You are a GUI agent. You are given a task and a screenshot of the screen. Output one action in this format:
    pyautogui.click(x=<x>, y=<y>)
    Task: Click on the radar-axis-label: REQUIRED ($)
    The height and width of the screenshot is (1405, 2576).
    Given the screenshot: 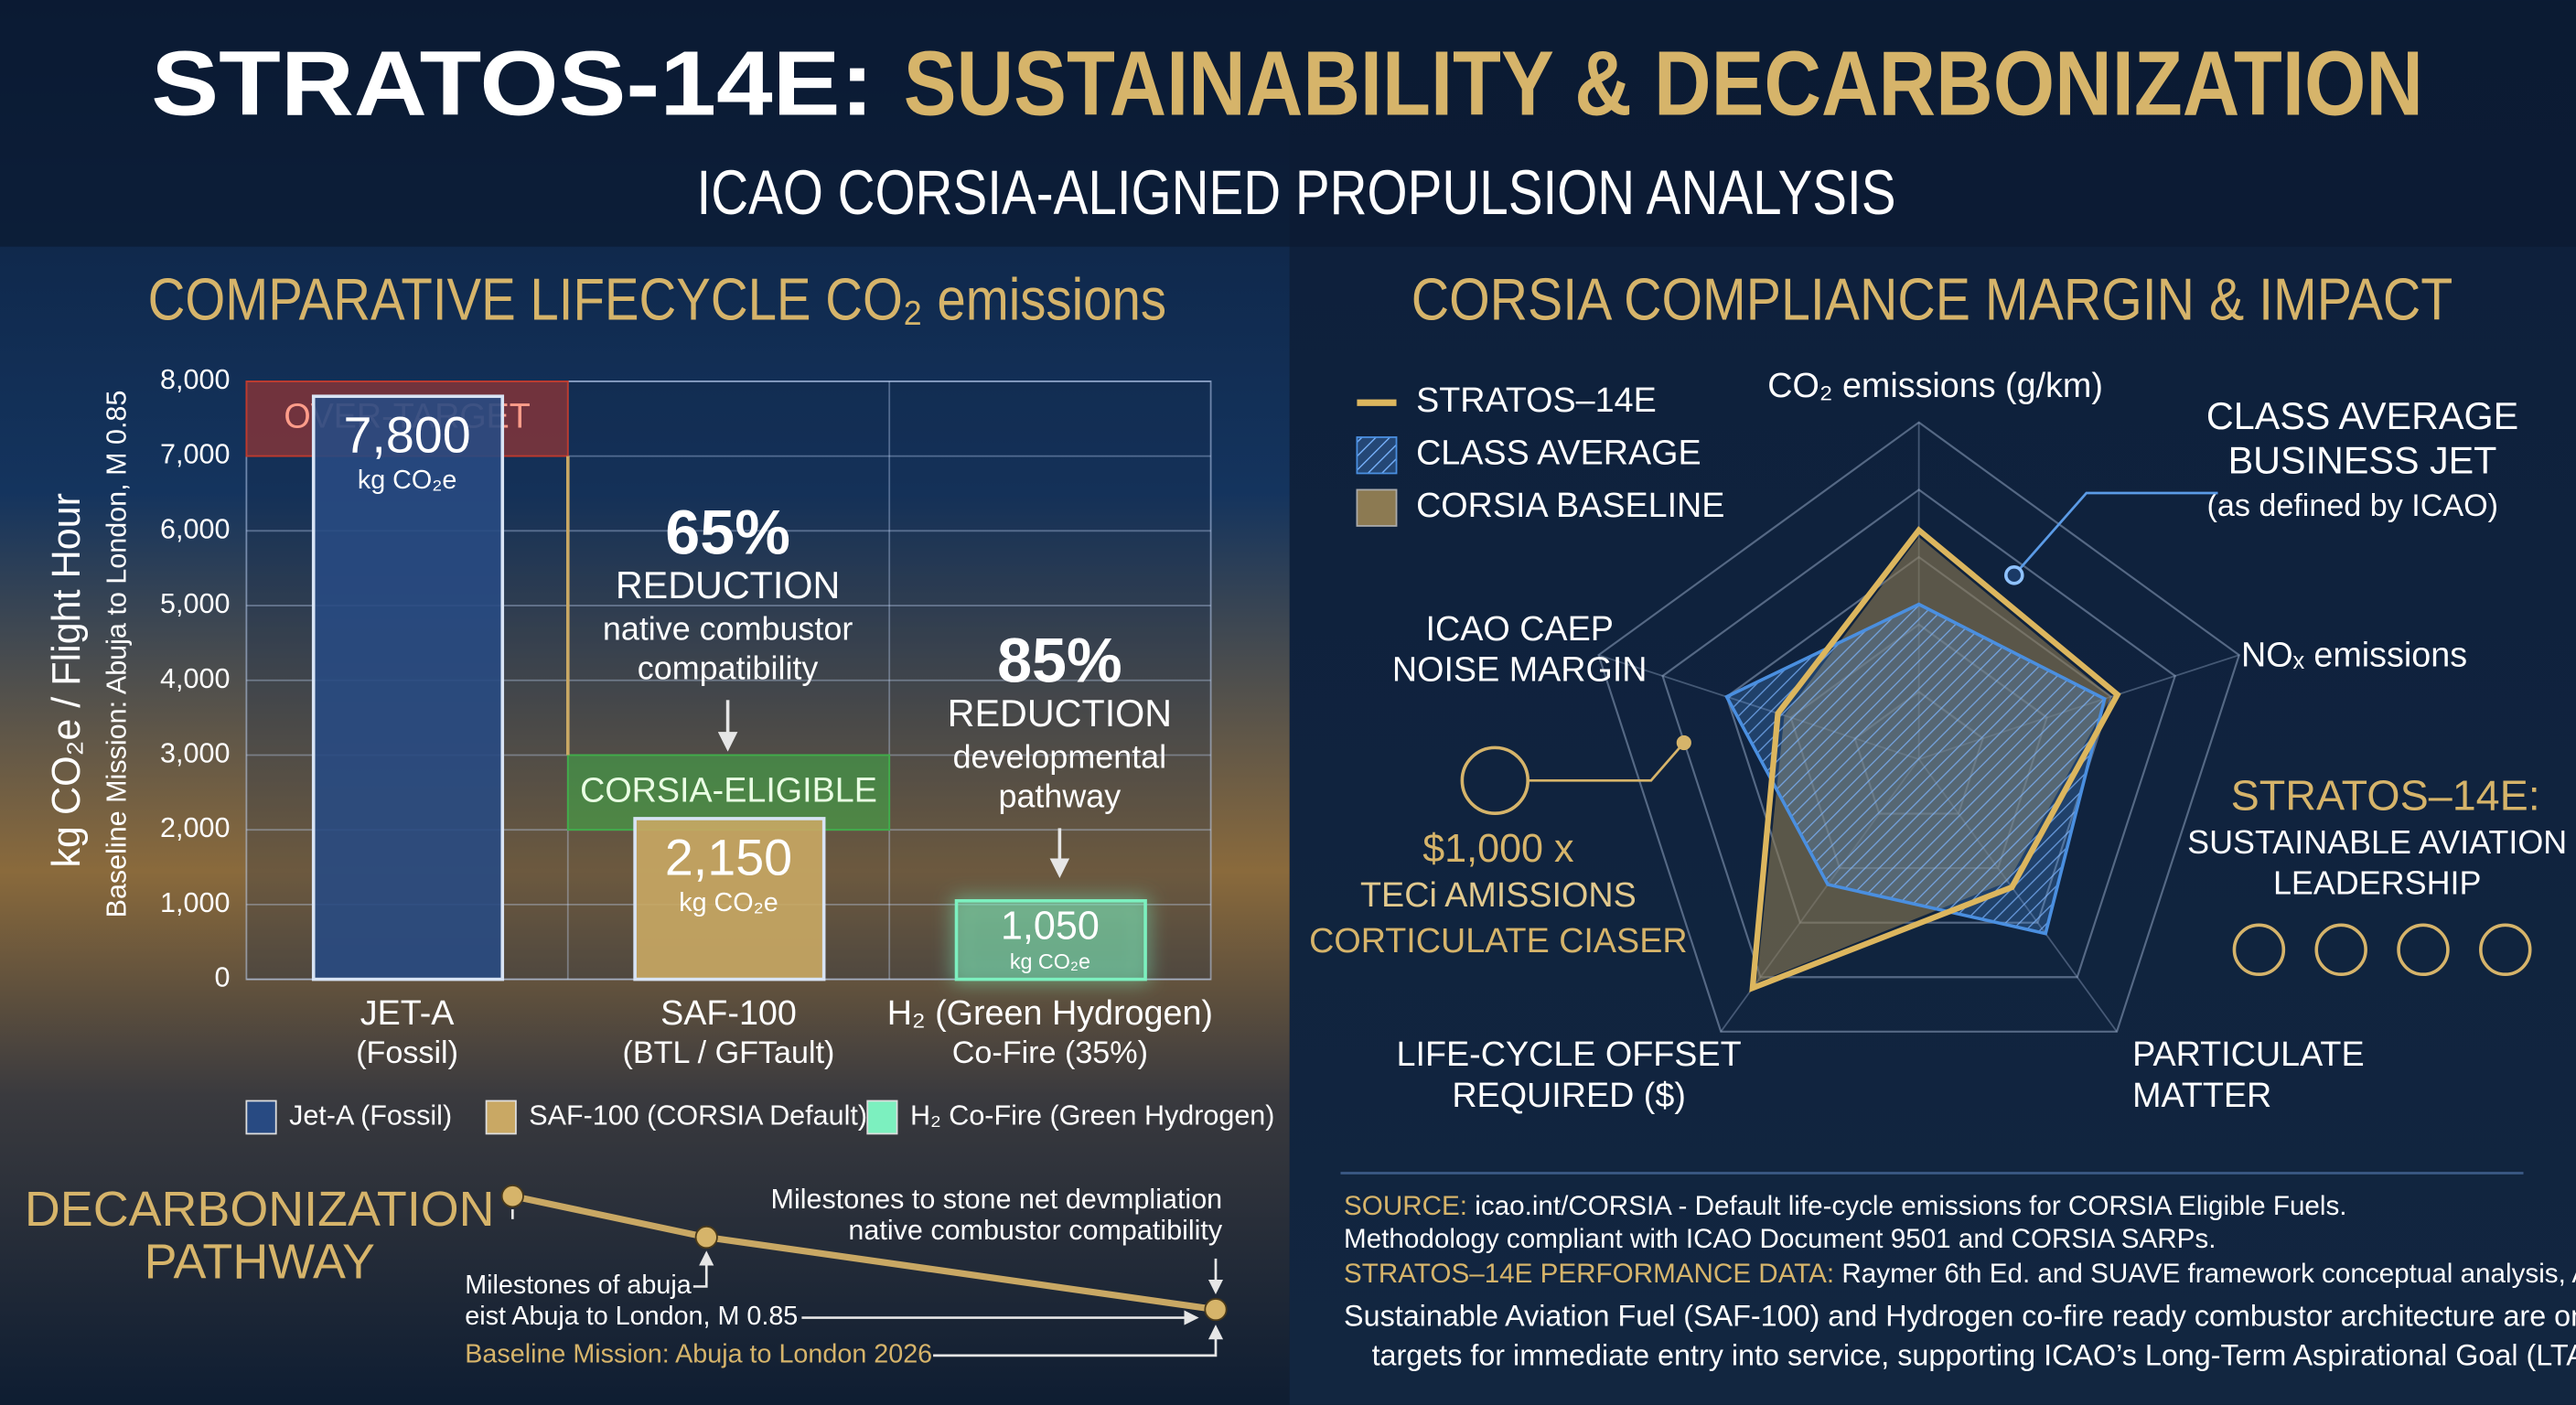 What is the action you would take?
    pyautogui.click(x=1569, y=1095)
    